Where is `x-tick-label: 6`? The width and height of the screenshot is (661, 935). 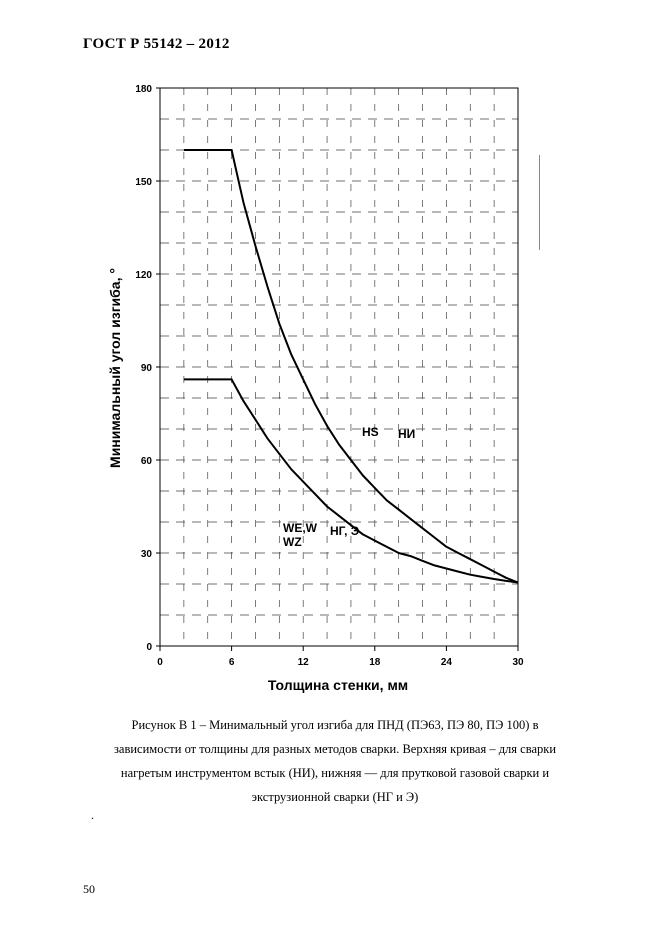 x-tick-label: 6 is located at coordinates (232, 662).